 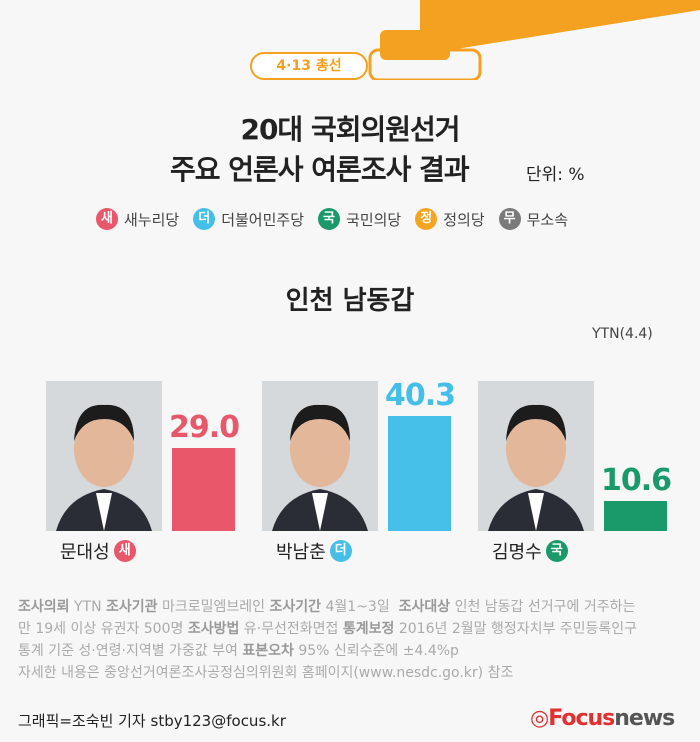 I want to click on unit-label: 단위: %, so click(x=555, y=175).